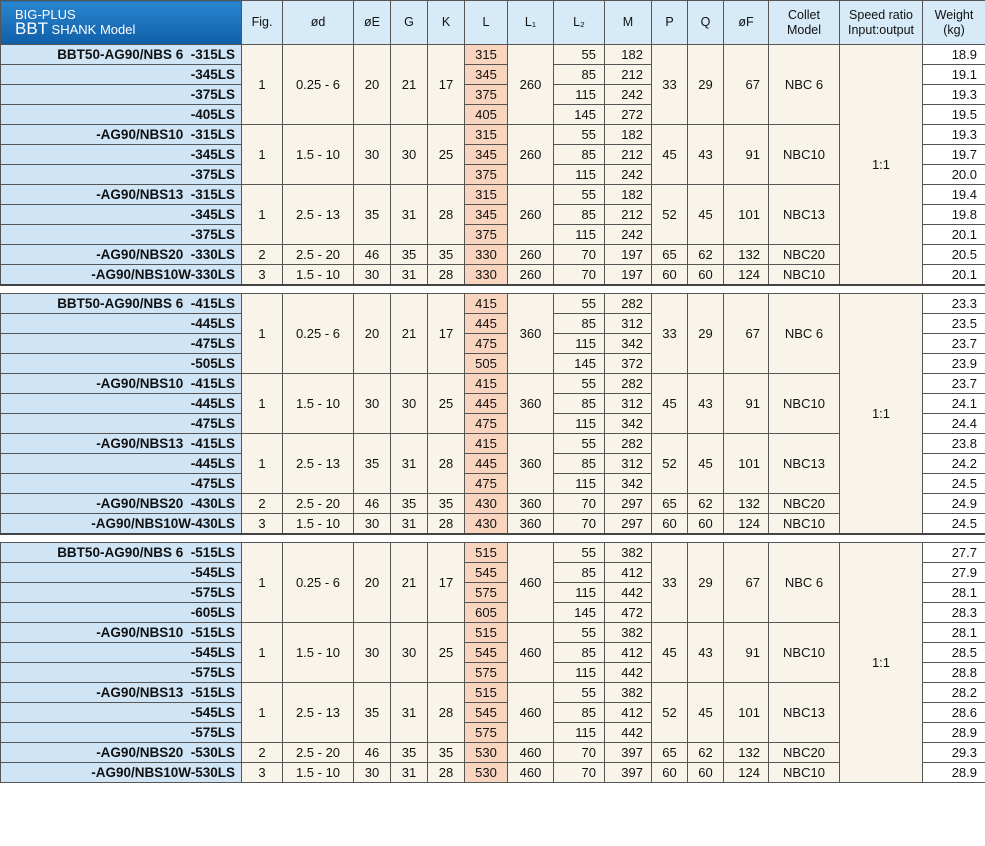 The width and height of the screenshot is (985, 846). What do you see at coordinates (372, 582) in the screenshot?
I see `oe-cell: 20` at bounding box center [372, 582].